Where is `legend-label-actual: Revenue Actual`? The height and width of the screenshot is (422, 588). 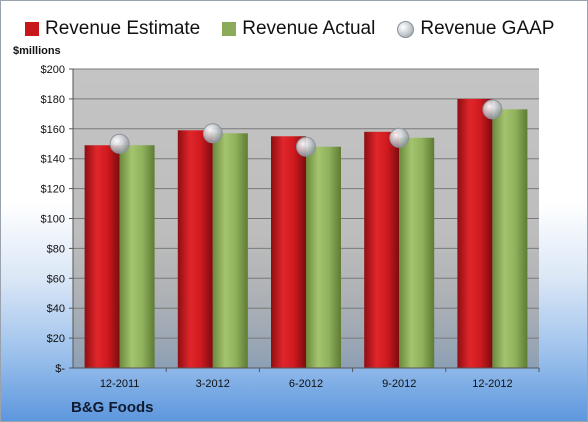
legend-label-actual: Revenue Actual is located at coordinates (309, 28).